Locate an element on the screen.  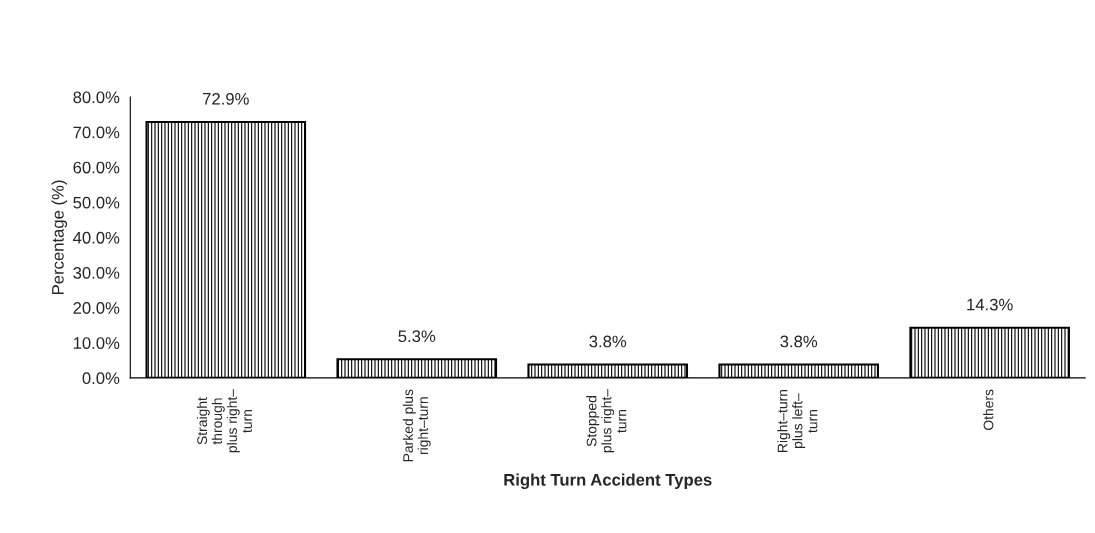
y-tick-label: 0.0% is located at coordinates (101, 378).